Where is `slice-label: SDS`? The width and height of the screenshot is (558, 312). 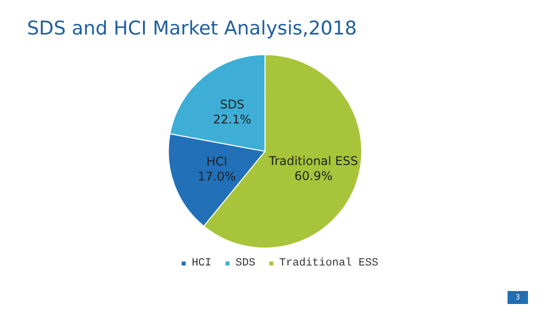 slice-label: SDS is located at coordinates (232, 104).